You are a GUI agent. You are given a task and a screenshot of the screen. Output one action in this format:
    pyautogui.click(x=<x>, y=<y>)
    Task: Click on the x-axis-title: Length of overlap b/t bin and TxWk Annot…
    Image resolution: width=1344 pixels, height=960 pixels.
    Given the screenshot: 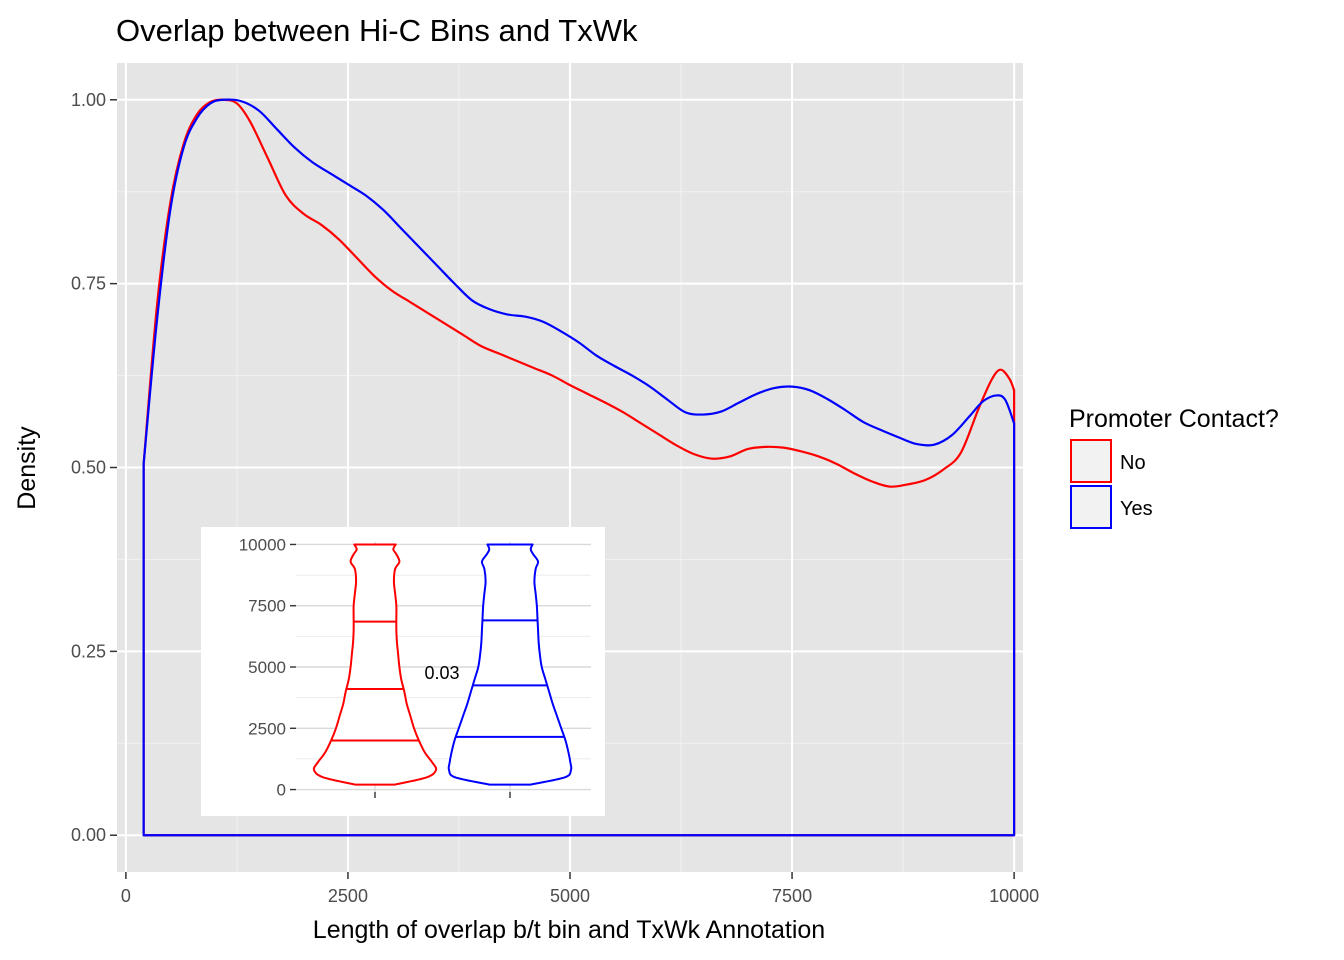 What is the action you would take?
    pyautogui.click(x=569, y=930)
    